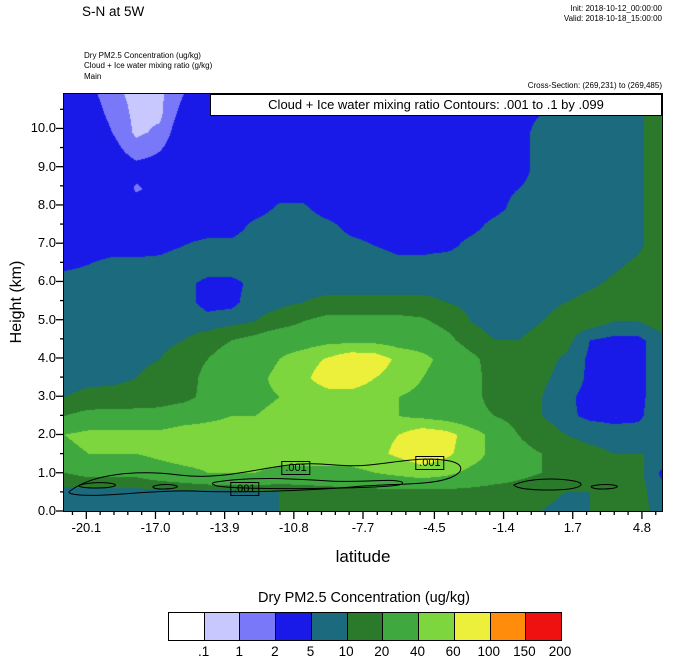  I want to click on cloud-contour-overlay, so click(343, 477).